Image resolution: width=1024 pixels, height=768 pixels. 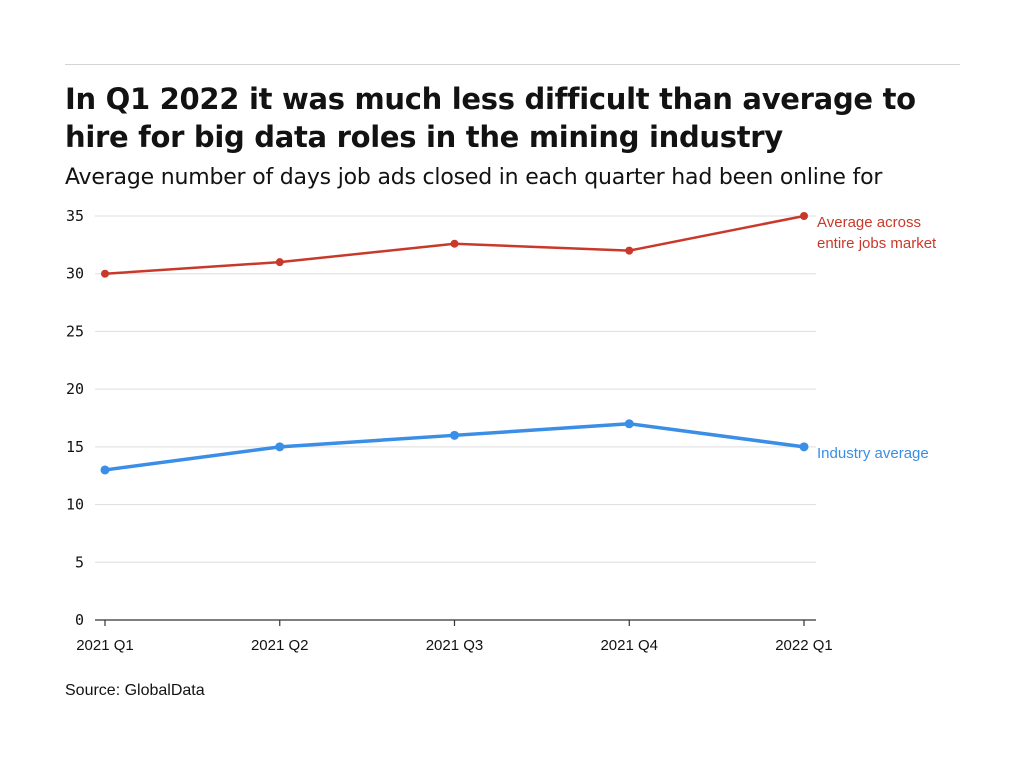 I want to click on x-tick-label: 2021 Q2, so click(x=280, y=645).